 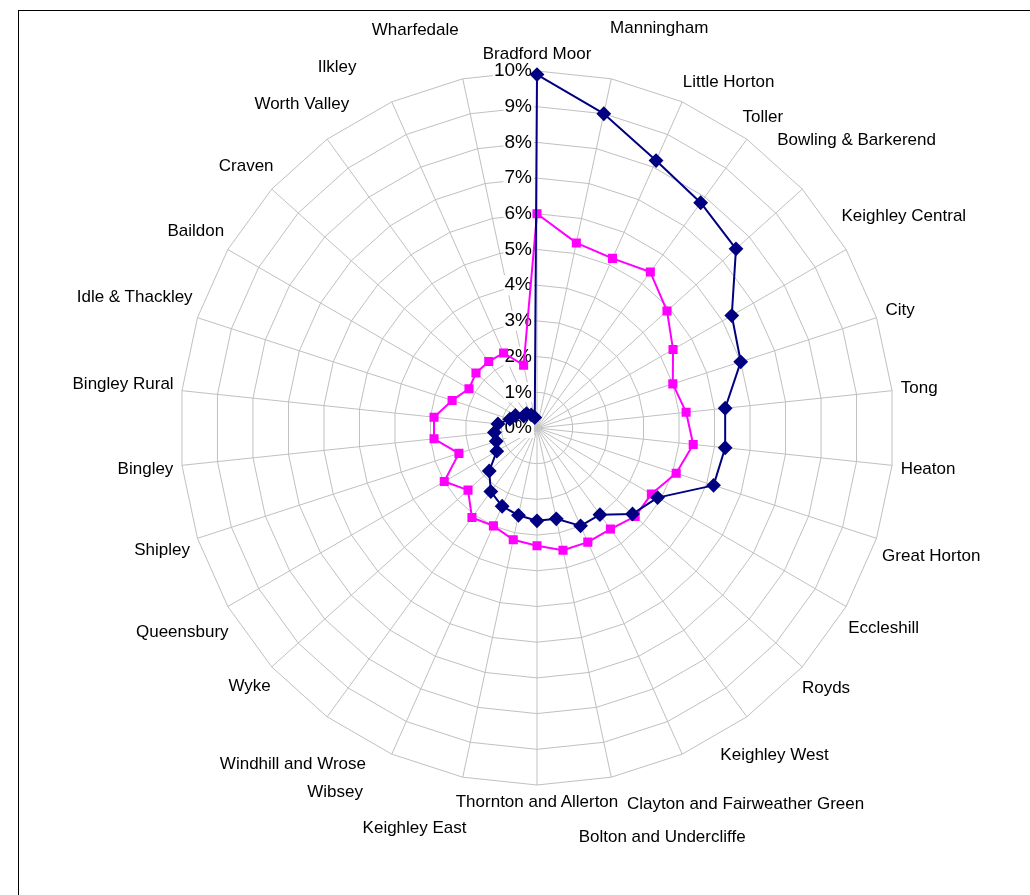 What do you see at coordinates (518, 105) in the screenshot?
I see `y-tick-label: 9%` at bounding box center [518, 105].